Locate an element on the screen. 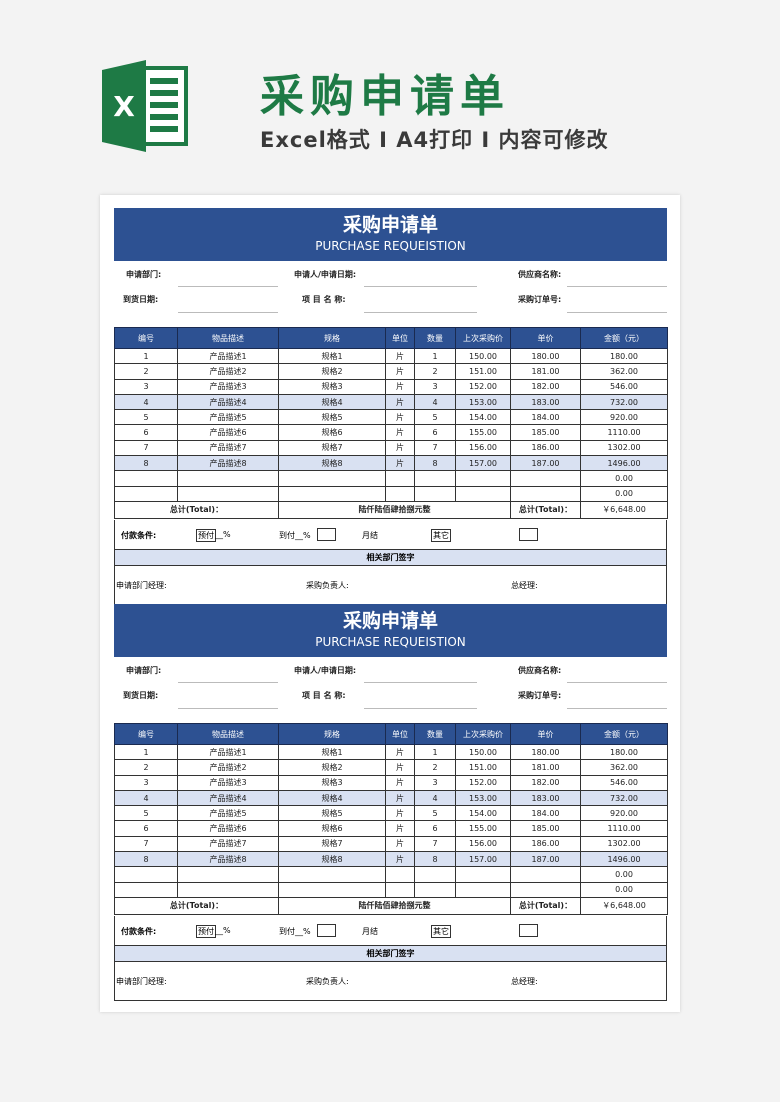  table-cell: 1302.00 is located at coordinates (624, 844).